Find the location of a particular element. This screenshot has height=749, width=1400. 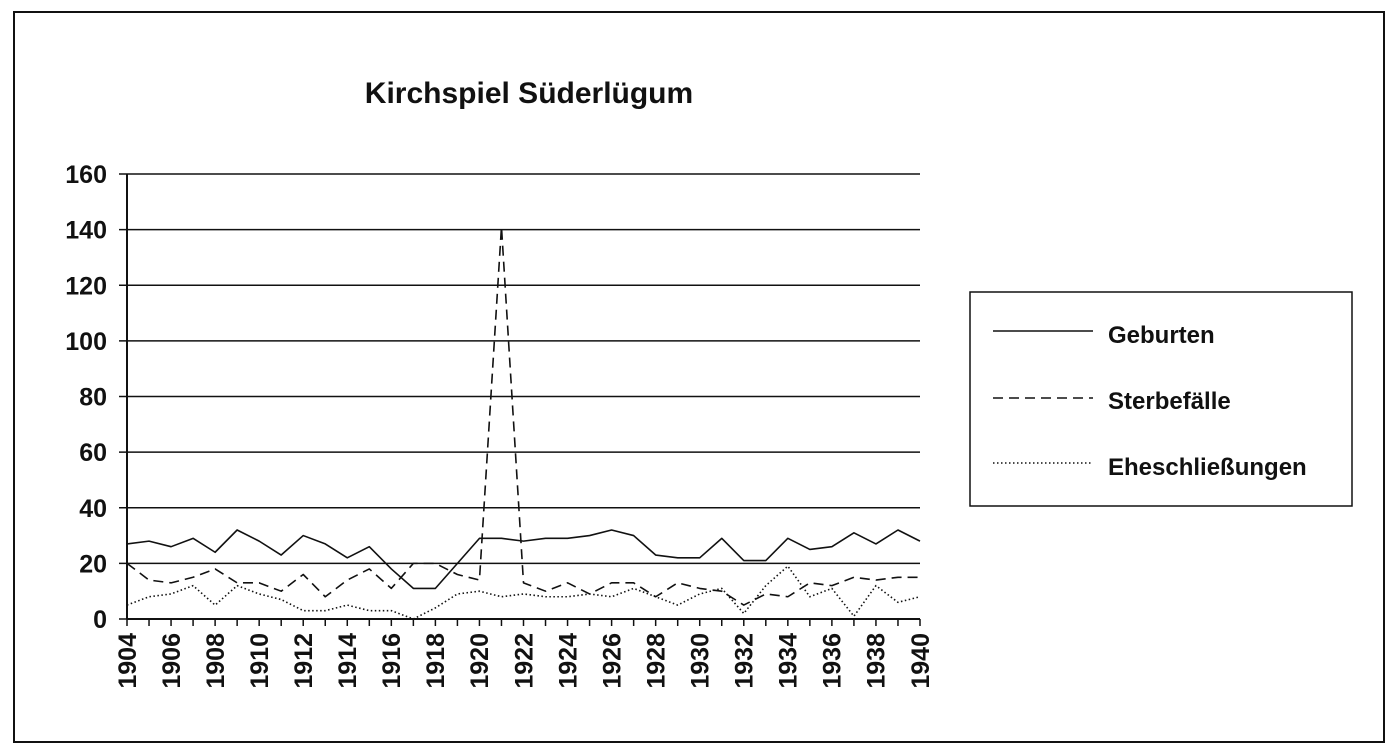

x-tick-label: 1914 is located at coordinates (348, 661).